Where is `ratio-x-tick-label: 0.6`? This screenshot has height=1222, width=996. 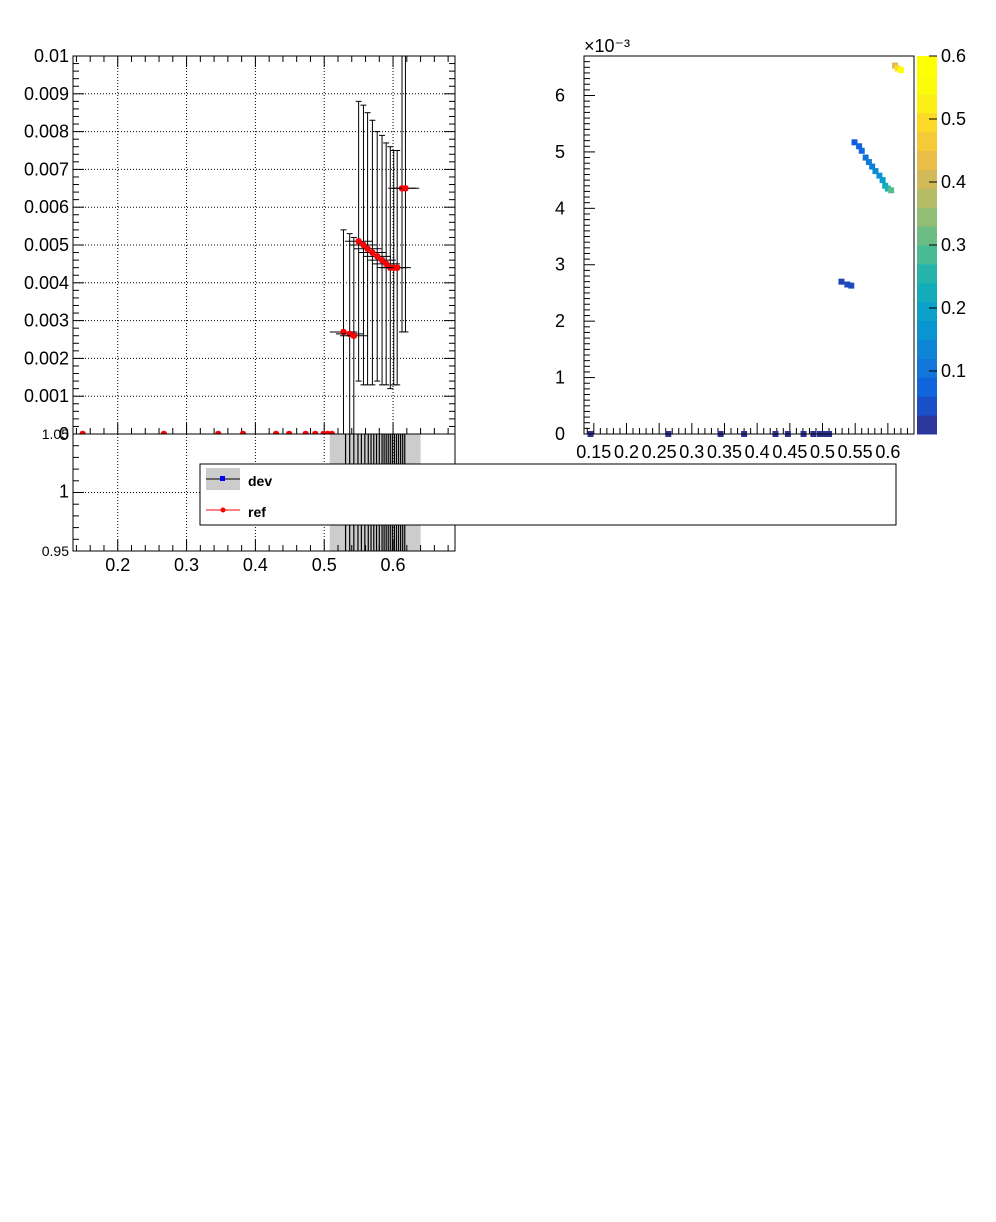 ratio-x-tick-label: 0.6 is located at coordinates (393, 565).